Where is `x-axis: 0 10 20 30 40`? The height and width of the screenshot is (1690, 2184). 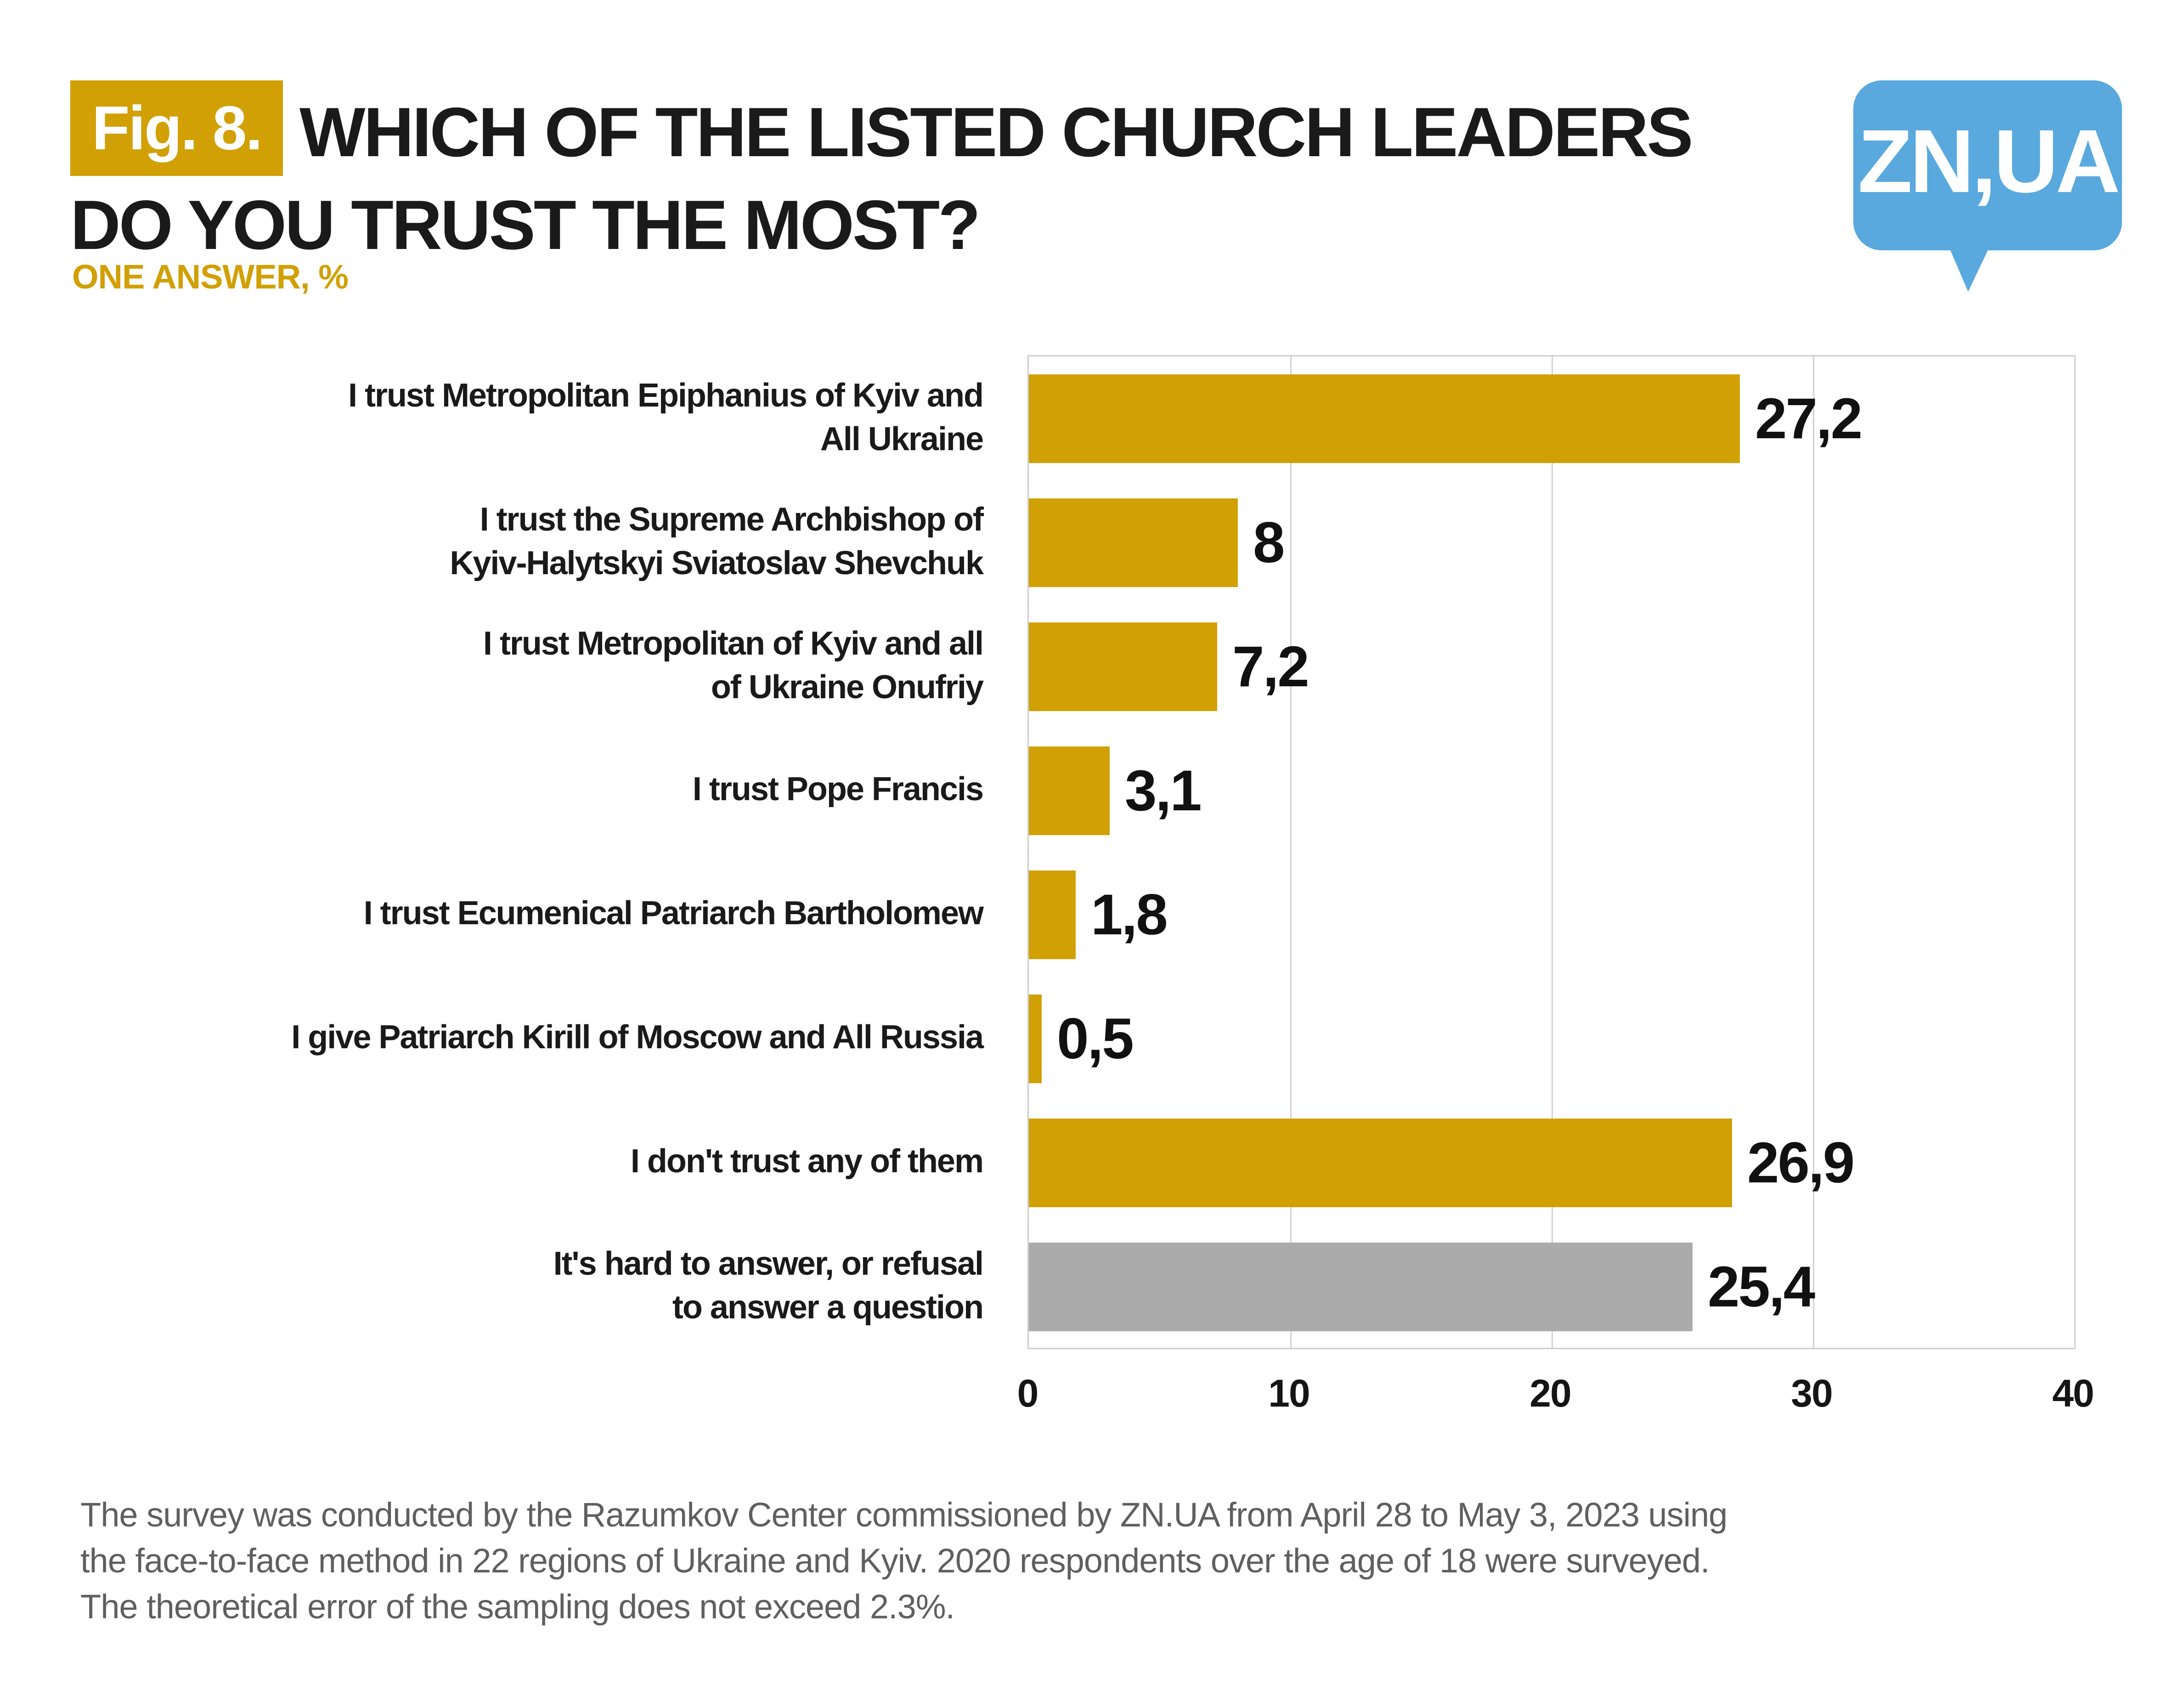
x-axis: 0 10 20 30 40 is located at coordinates (1555, 1398).